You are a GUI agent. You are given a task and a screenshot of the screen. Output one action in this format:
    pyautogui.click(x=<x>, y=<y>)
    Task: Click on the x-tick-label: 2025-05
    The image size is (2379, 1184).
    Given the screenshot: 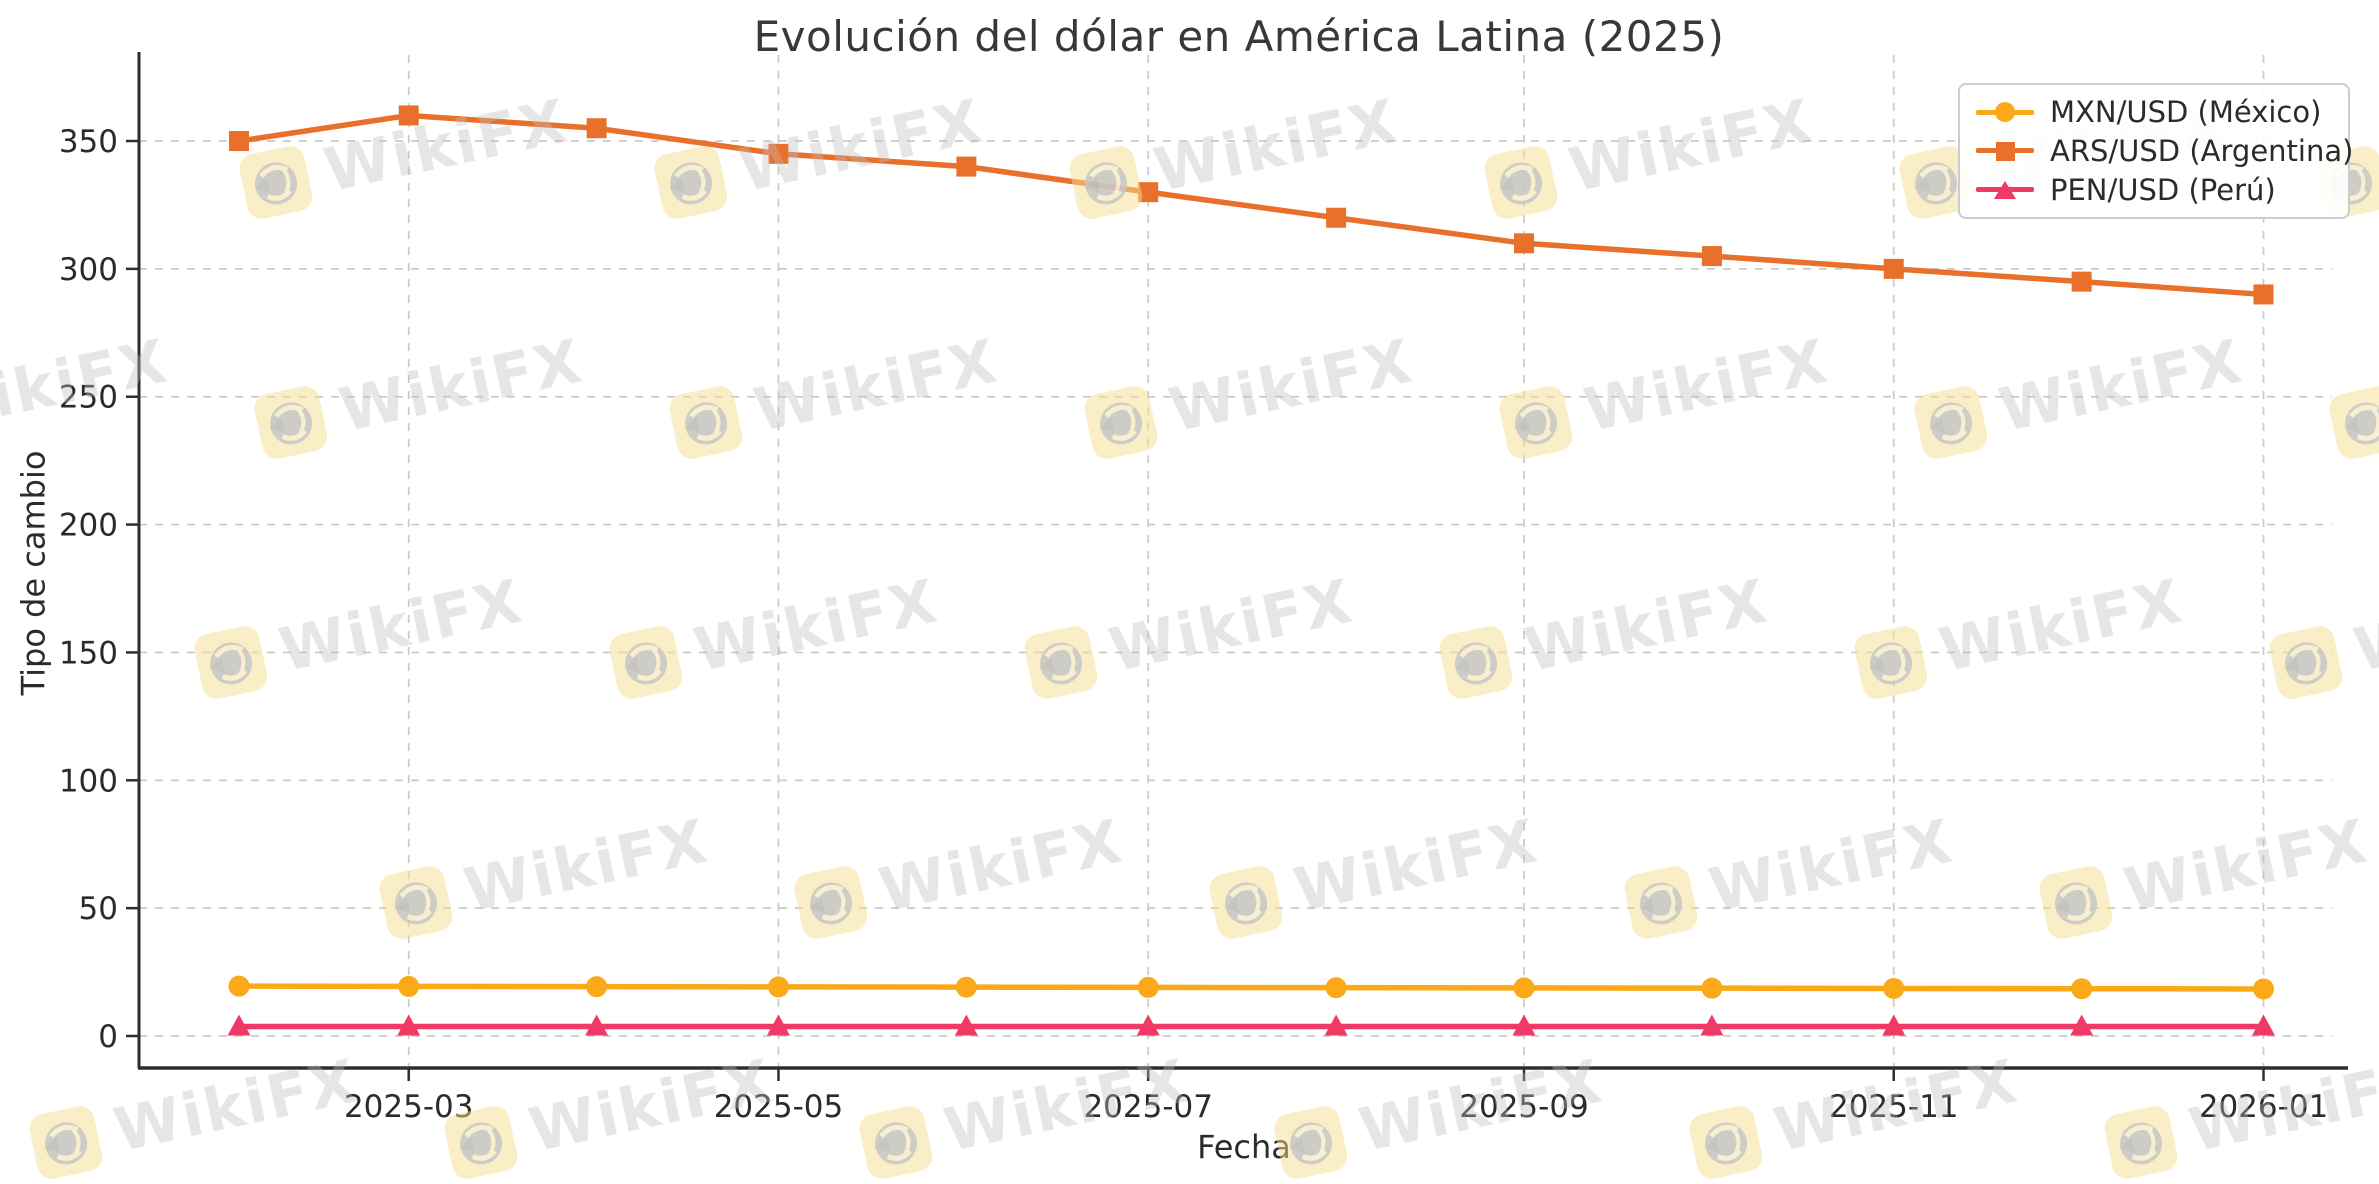 What is the action you would take?
    pyautogui.click(x=779, y=1107)
    